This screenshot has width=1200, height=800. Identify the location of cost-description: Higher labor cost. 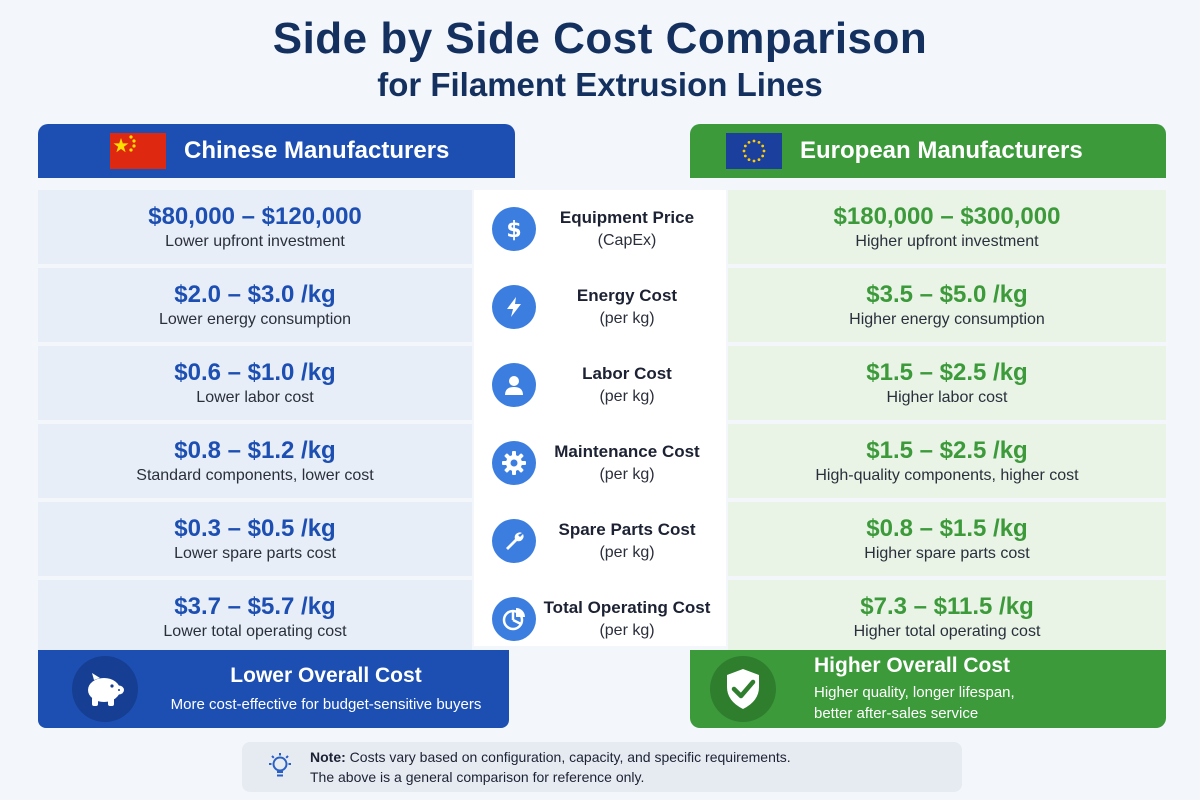
(947, 397).